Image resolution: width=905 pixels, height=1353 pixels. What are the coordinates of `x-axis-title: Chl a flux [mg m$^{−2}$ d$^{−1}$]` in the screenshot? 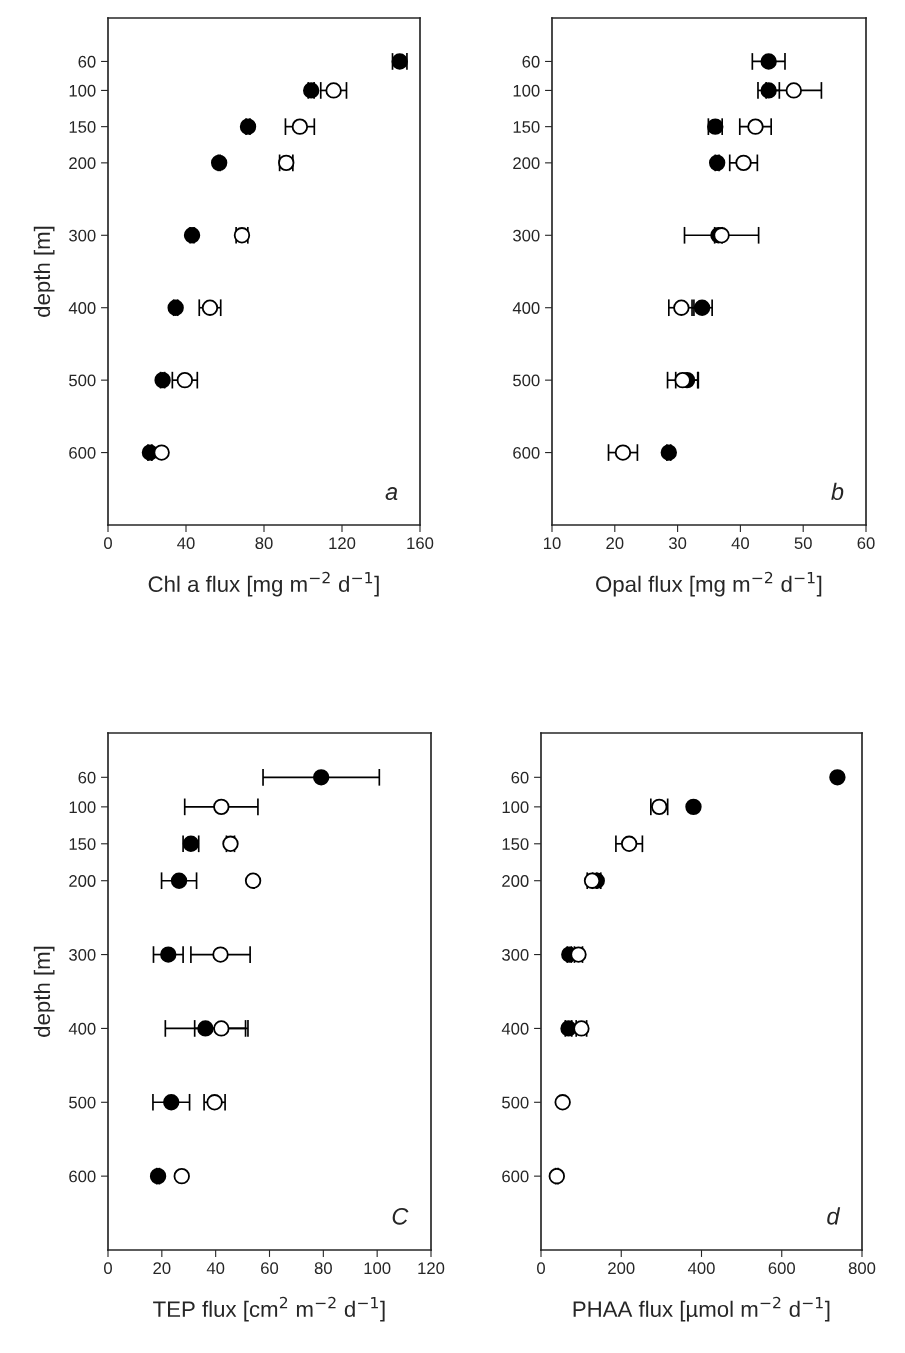 It's located at (263, 584).